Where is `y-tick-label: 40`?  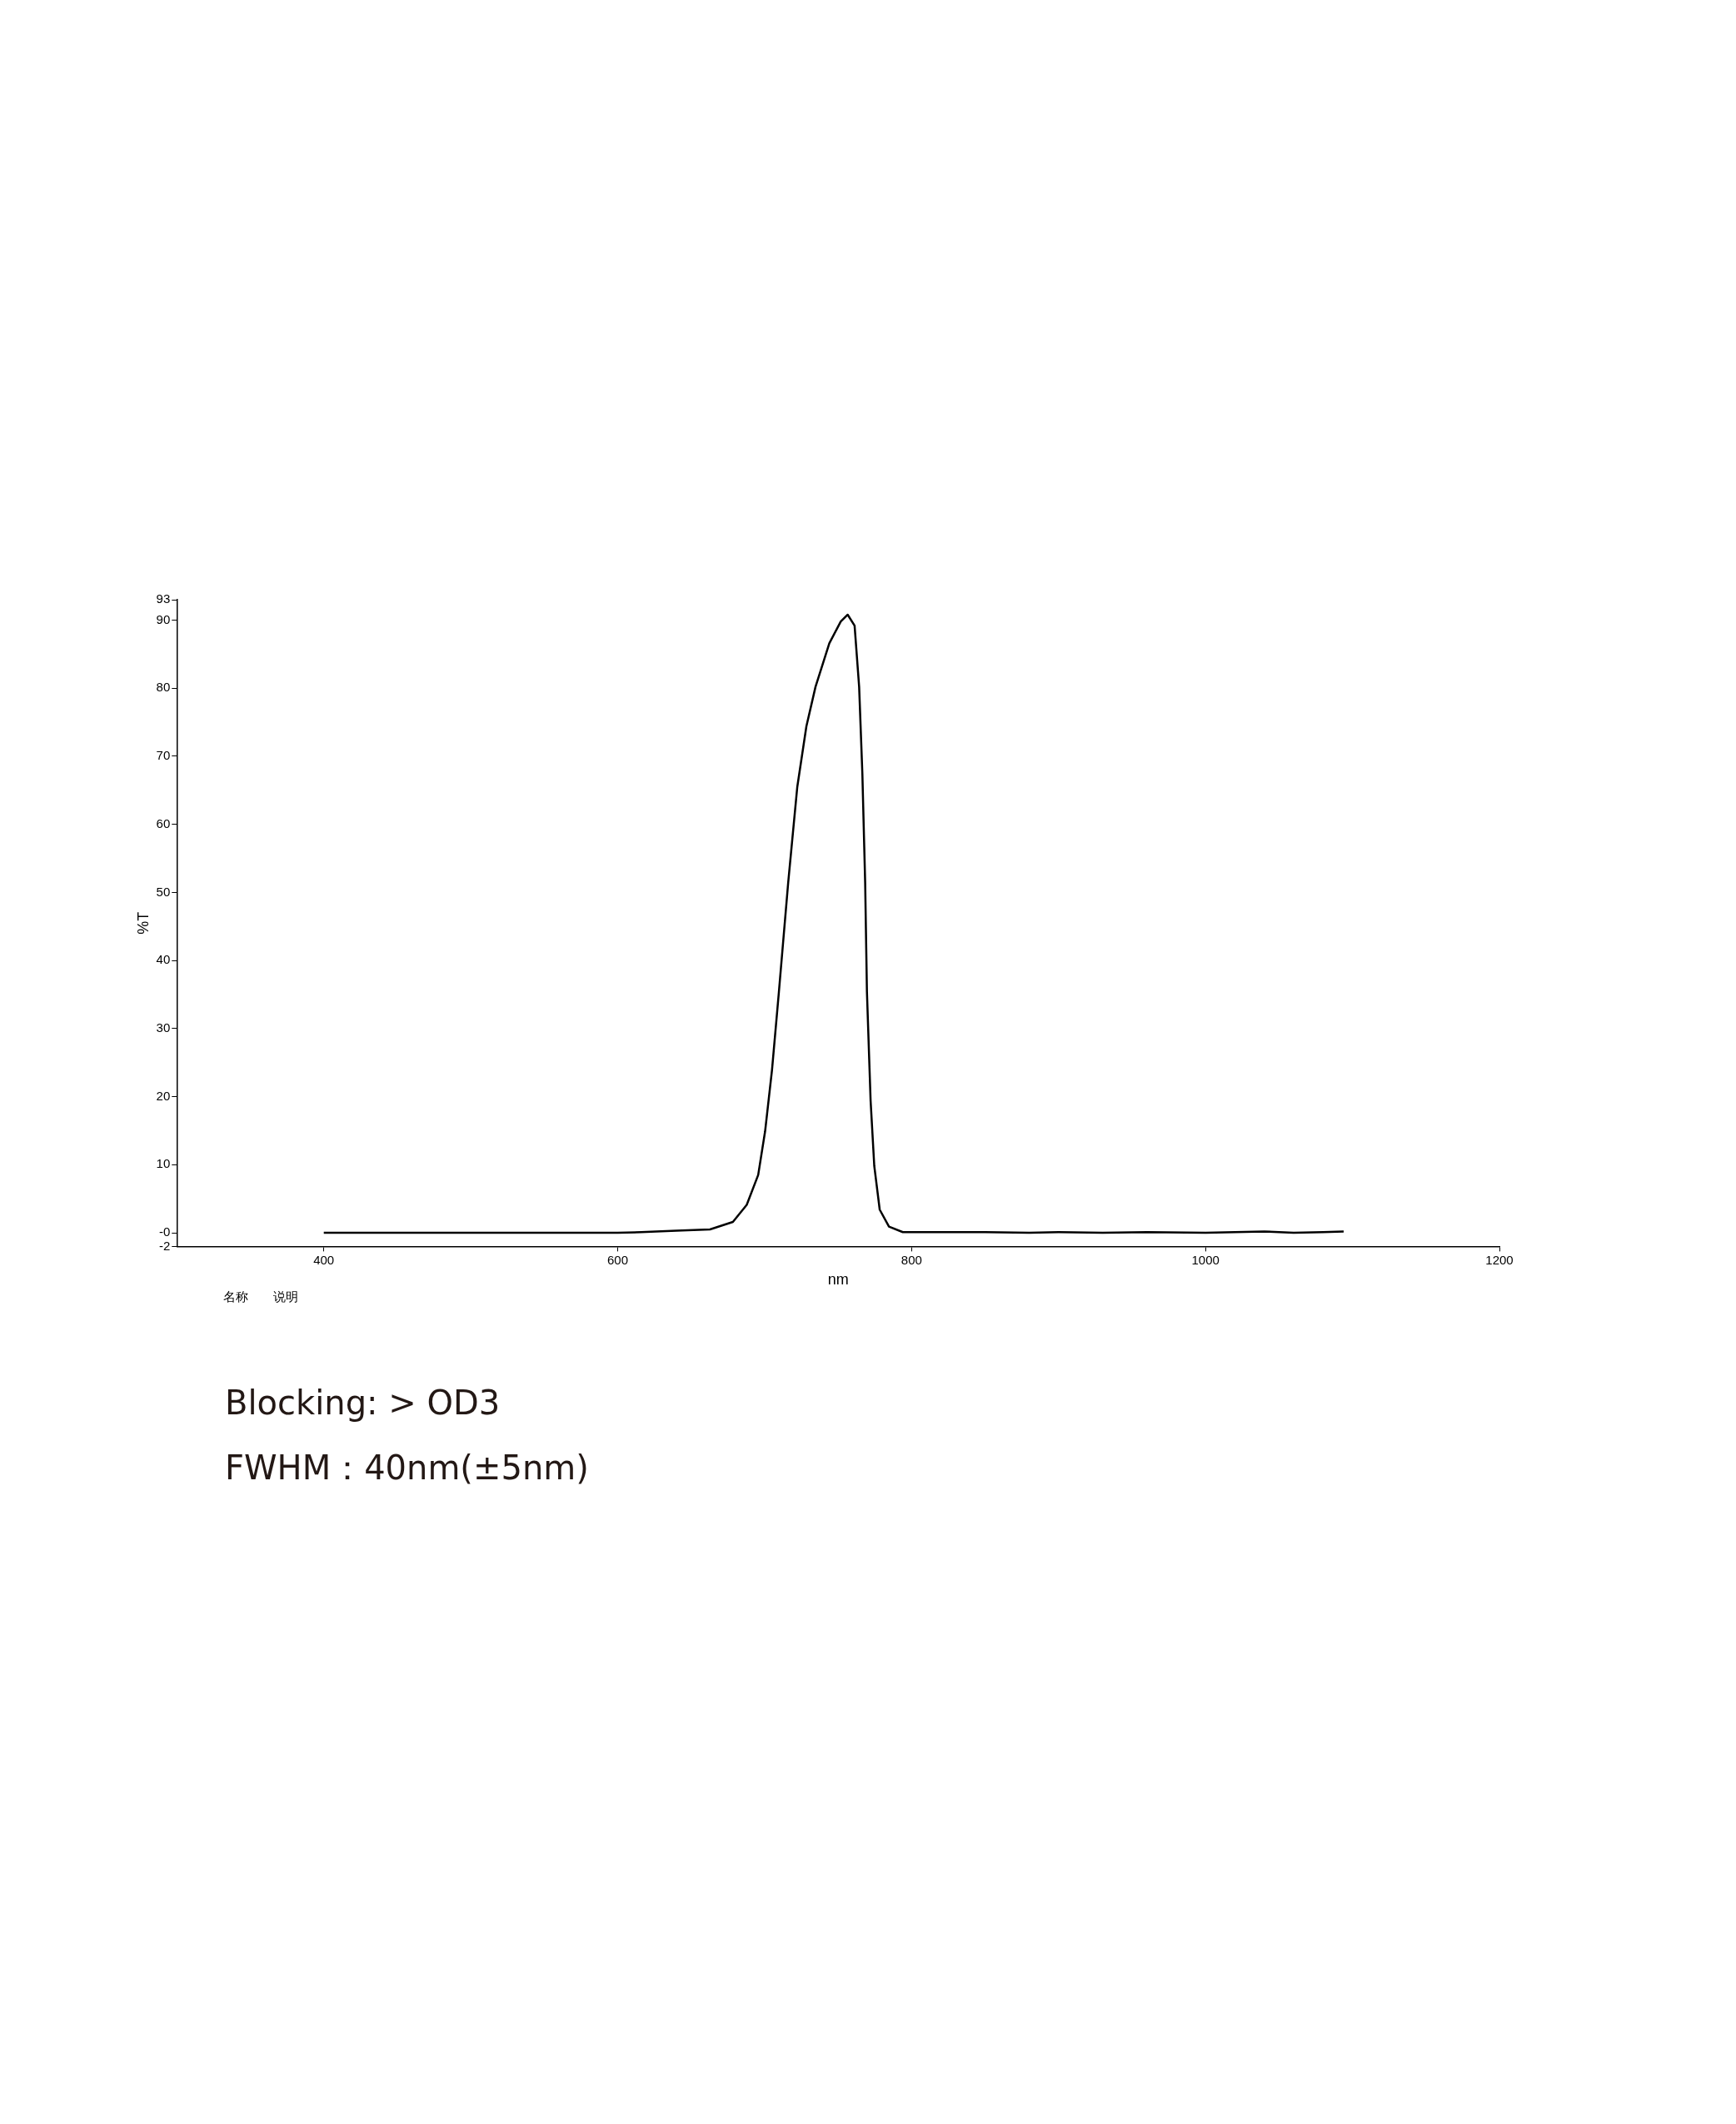 y-tick-label: 40 is located at coordinates (164, 959).